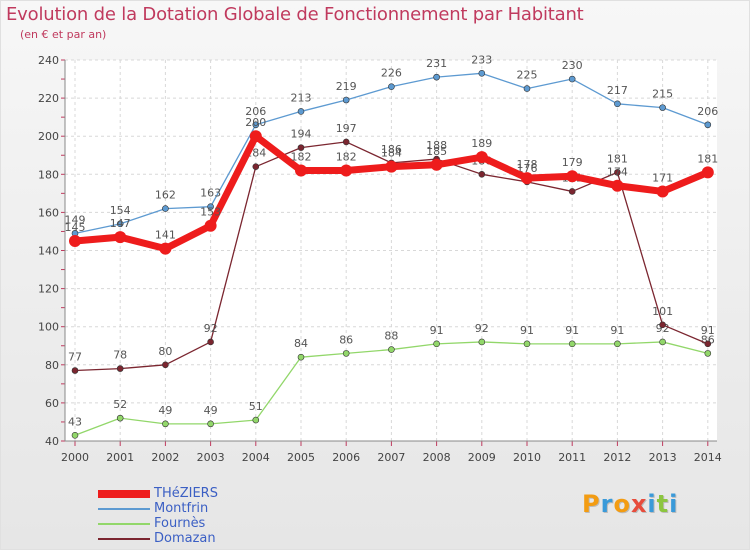 This screenshot has height=550, width=750. Describe the element at coordinates (301, 457) in the screenshot. I see `x-tick-label: 2005` at that location.